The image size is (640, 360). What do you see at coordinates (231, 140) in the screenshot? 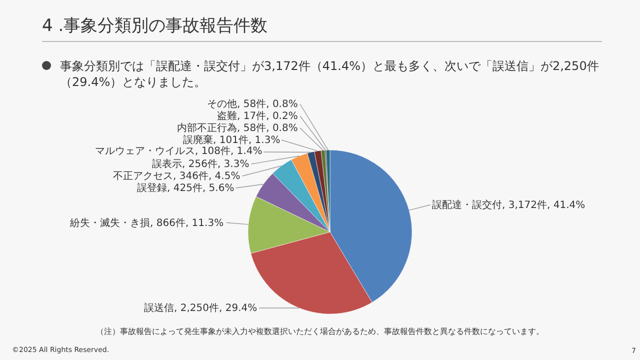
I see `slice-label: 誤廃棄, 101件, 1.3%` at bounding box center [231, 140].